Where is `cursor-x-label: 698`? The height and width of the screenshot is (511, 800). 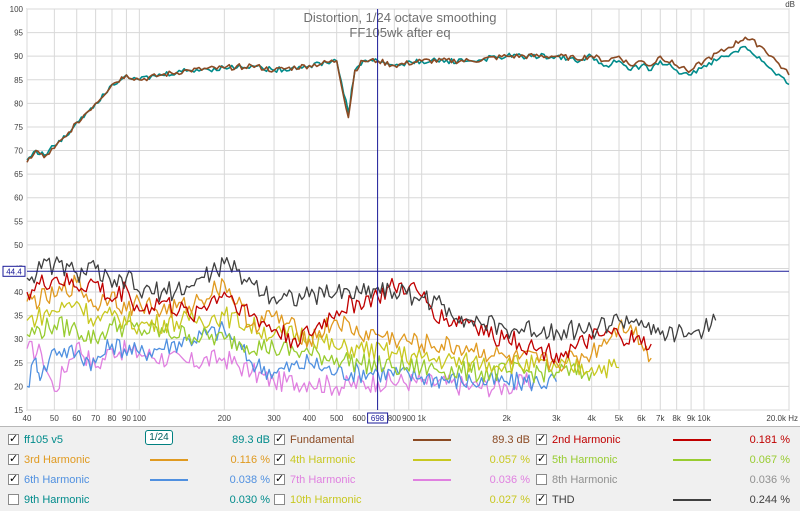 cursor-x-label: 698 is located at coordinates (378, 418).